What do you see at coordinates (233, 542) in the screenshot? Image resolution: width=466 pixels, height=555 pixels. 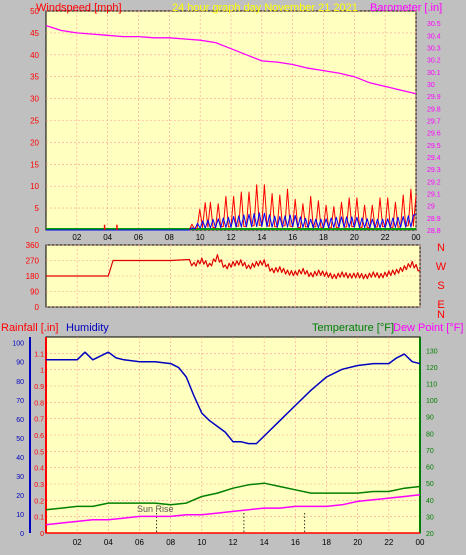 I see `temp-humidity-x-tick: 12` at bounding box center [233, 542].